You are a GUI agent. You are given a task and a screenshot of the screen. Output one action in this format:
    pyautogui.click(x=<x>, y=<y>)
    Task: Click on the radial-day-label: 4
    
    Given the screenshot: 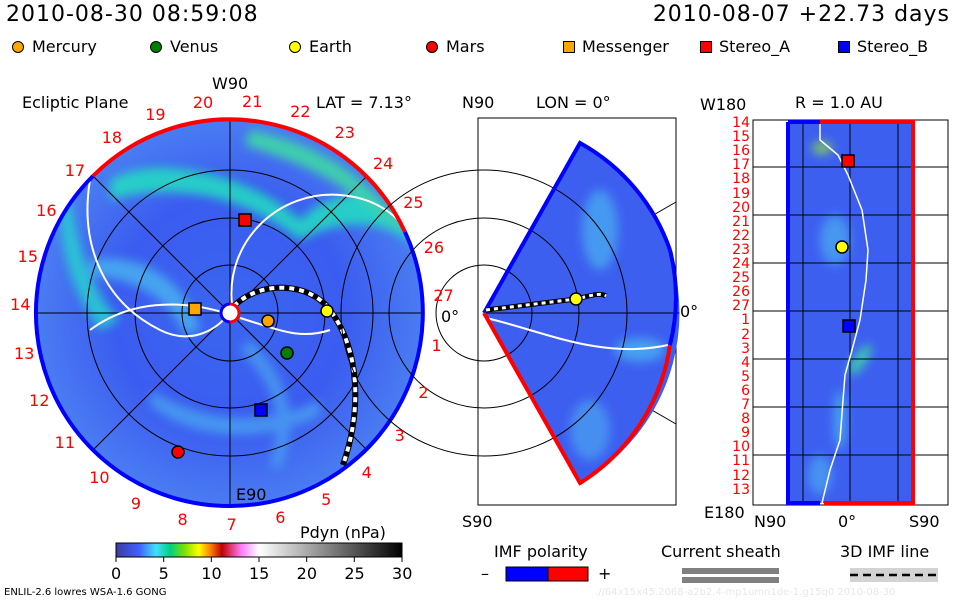 What is the action you would take?
    pyautogui.click(x=745, y=362)
    